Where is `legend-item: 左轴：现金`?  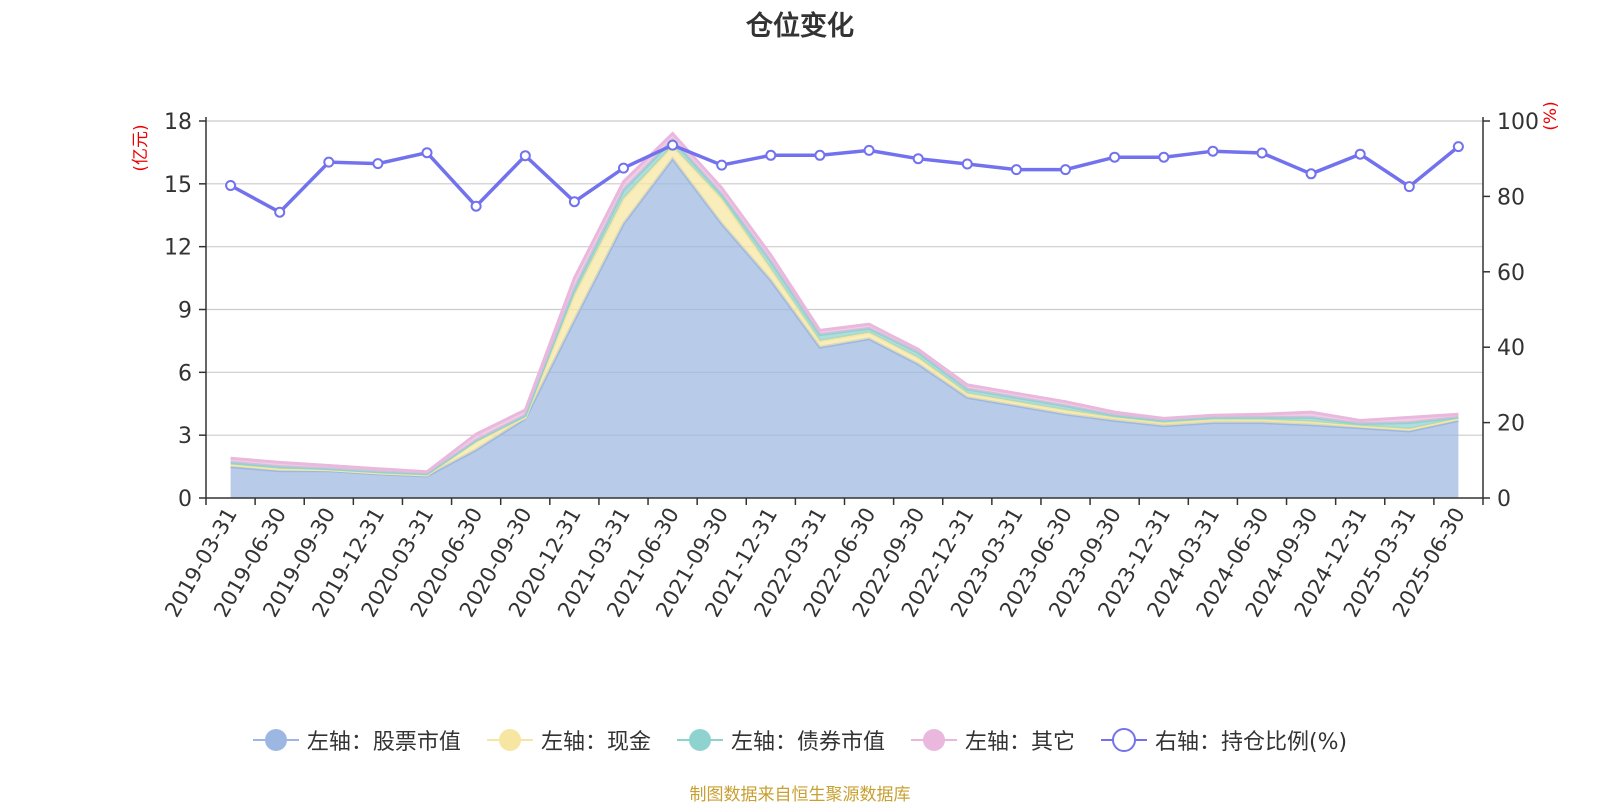 legend-item: 左轴：现金 is located at coordinates (568, 740).